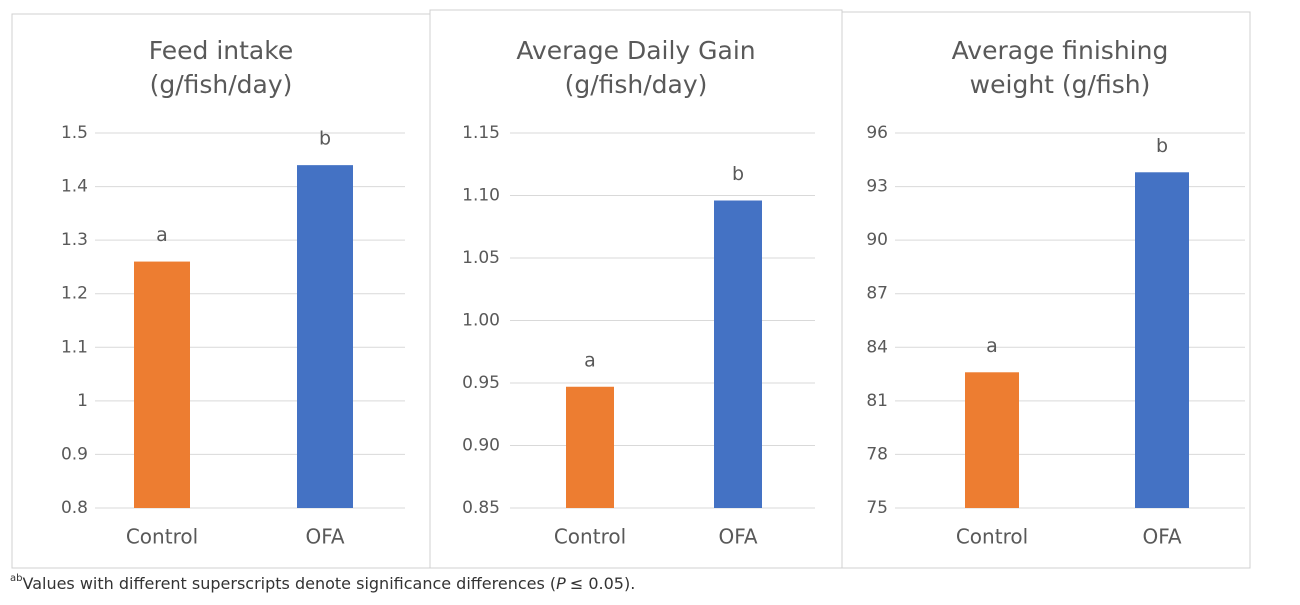 The image size is (1300, 605). What do you see at coordinates (74, 187) in the screenshot?
I see `y-tick-label: 1.4` at bounding box center [74, 187].